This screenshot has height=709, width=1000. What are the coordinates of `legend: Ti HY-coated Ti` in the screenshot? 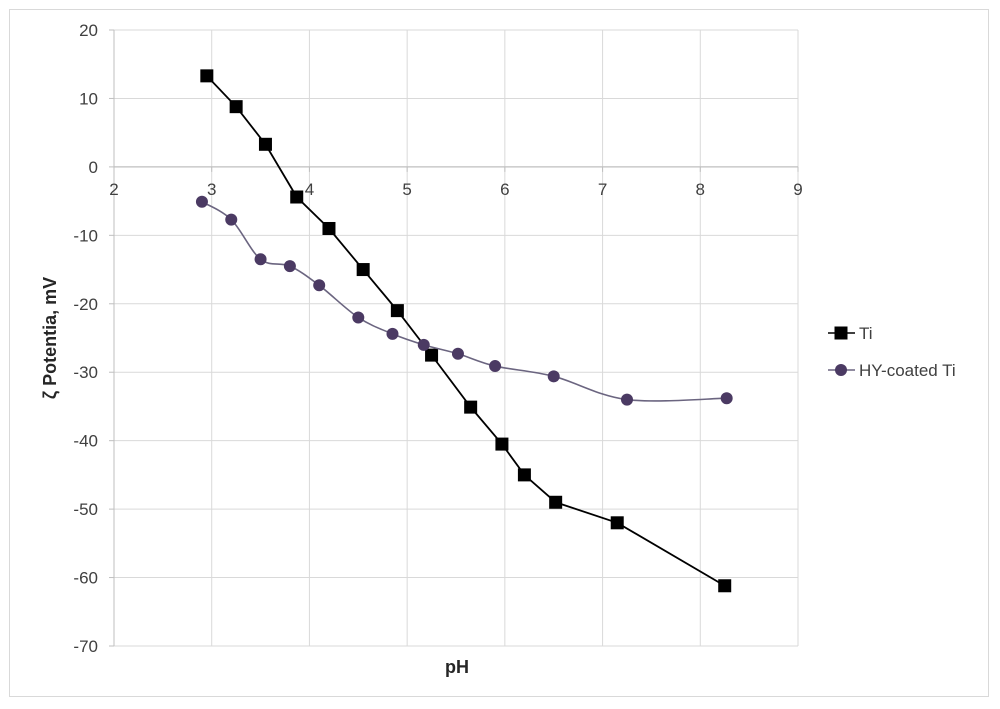 It's located at (892, 352).